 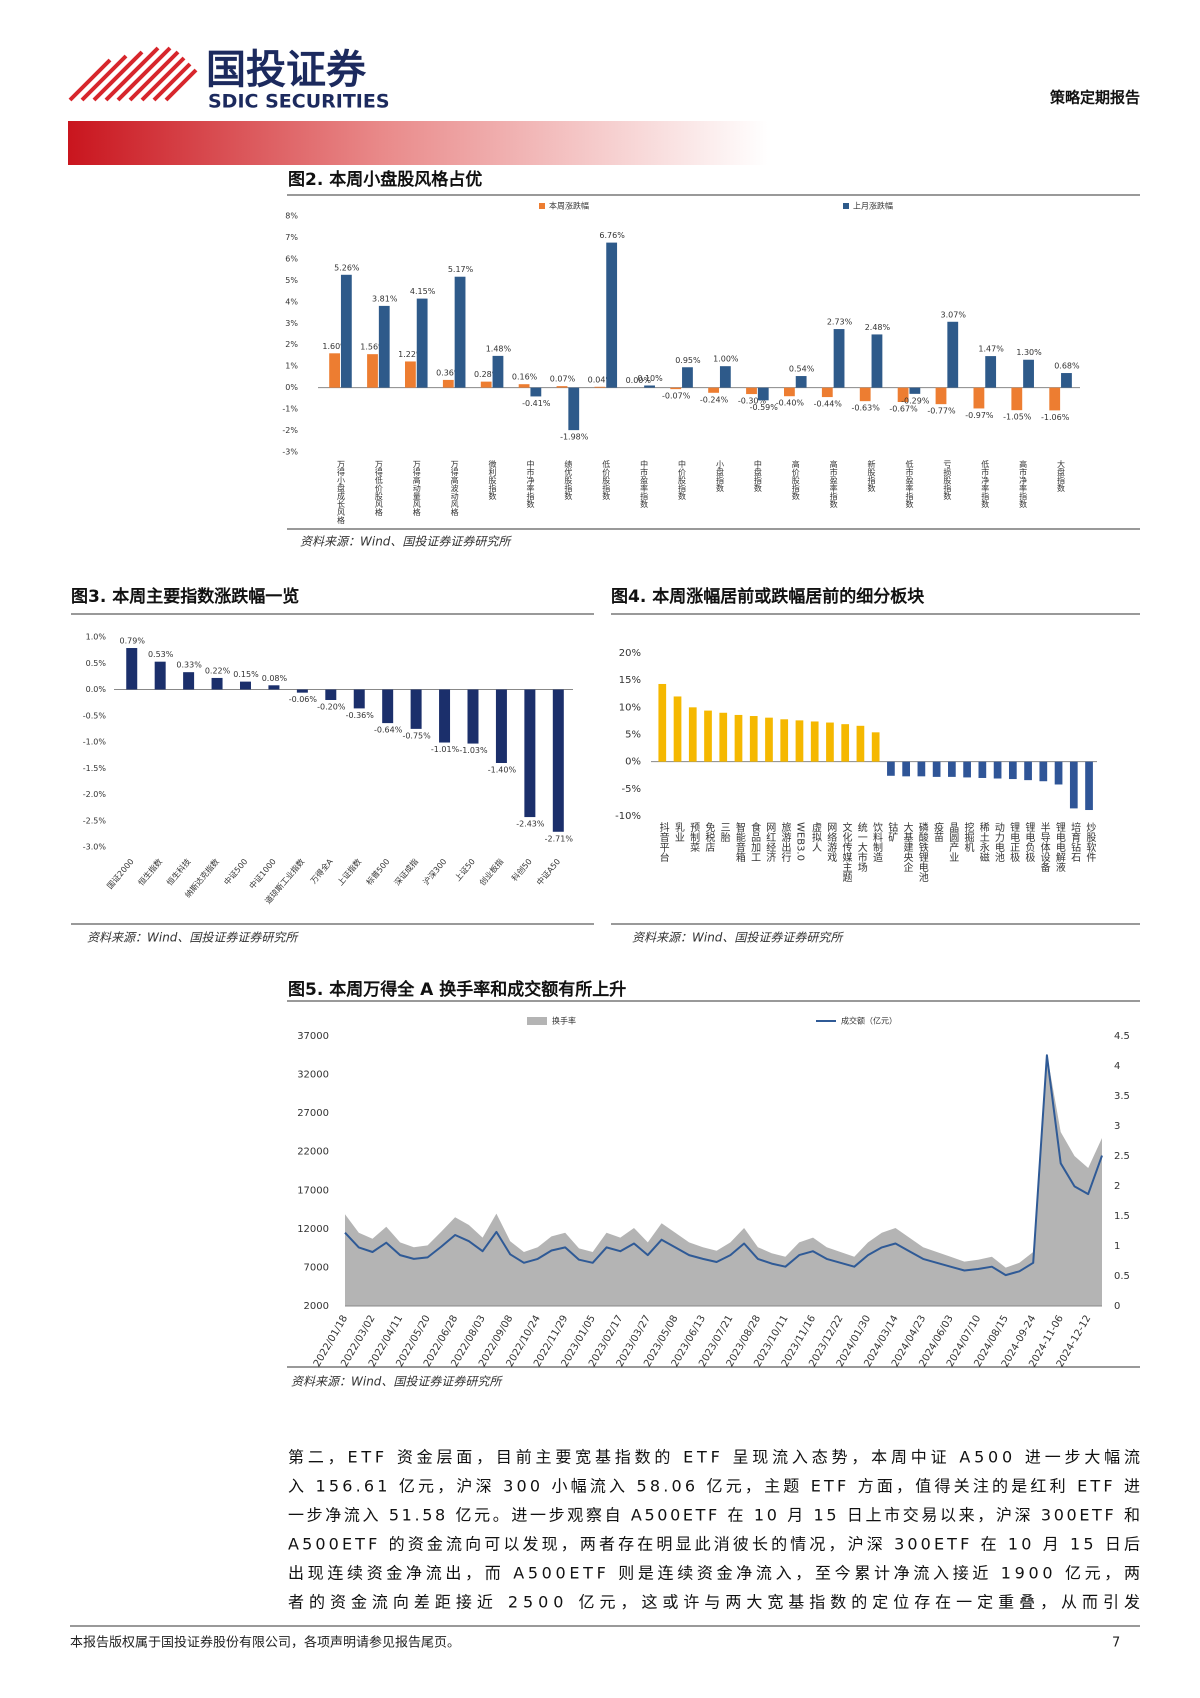 I want to click on data-label: 5.17%, so click(x=461, y=269).